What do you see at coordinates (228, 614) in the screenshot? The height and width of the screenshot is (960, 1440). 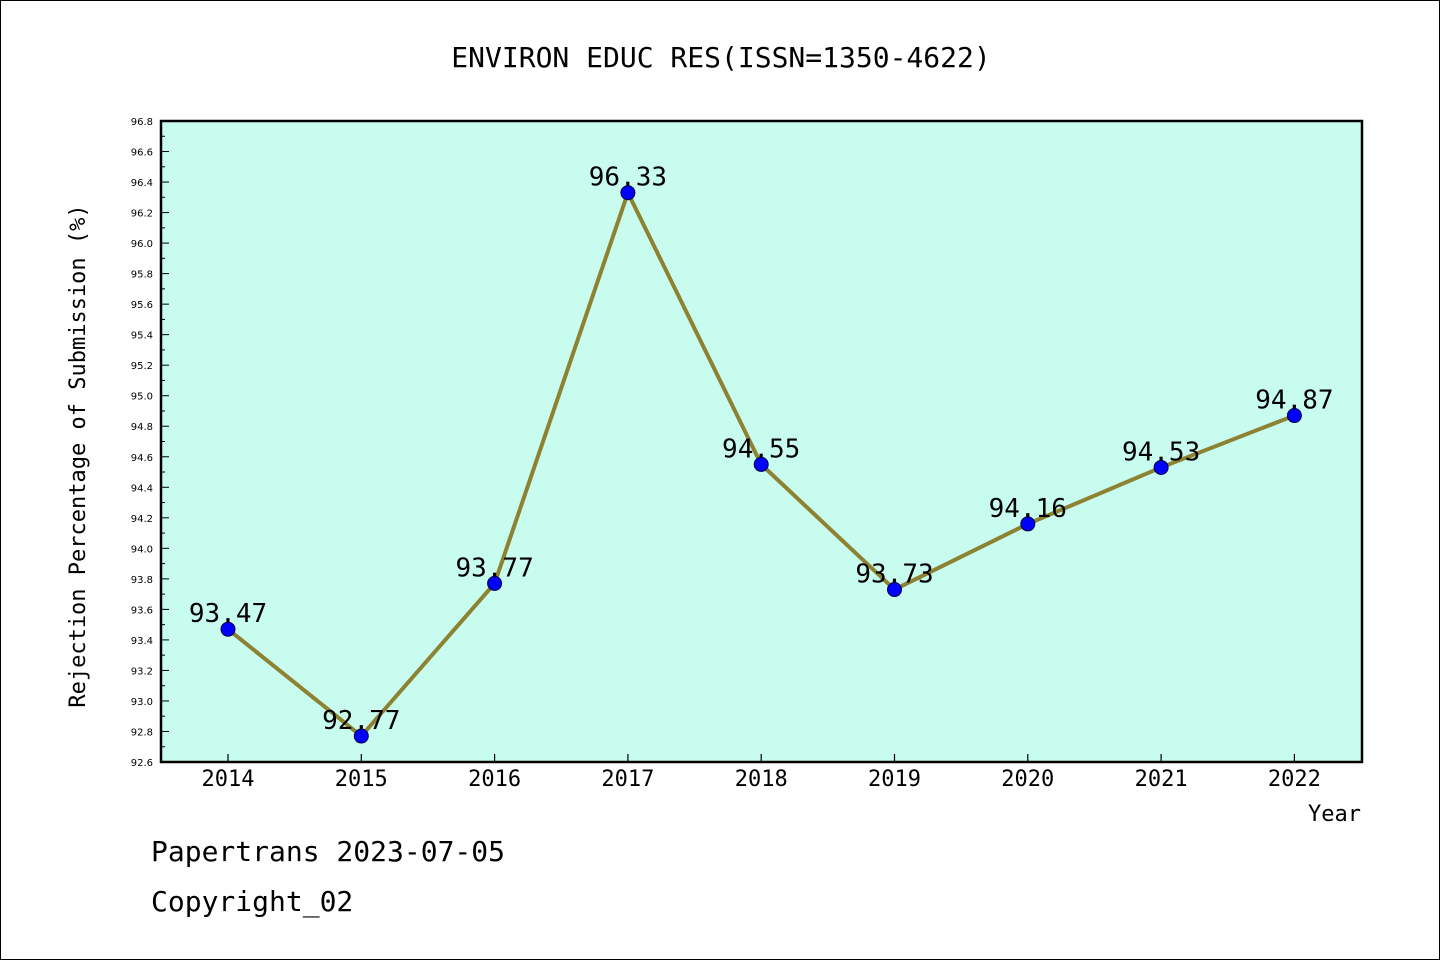 I see `data-label: 93.47` at bounding box center [228, 614].